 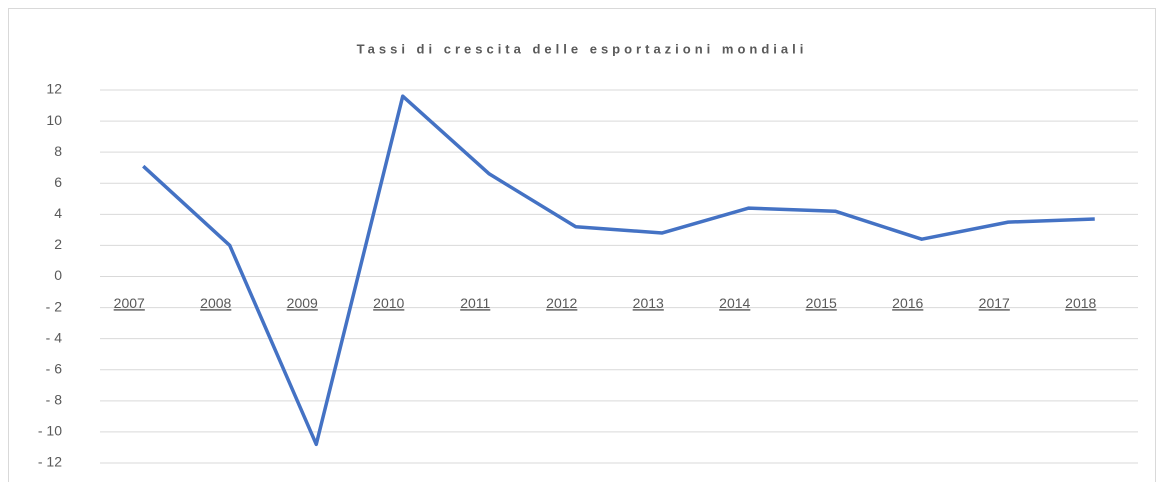 What do you see at coordinates (54, 306) in the screenshot?
I see `y-tick-label: - 2` at bounding box center [54, 306].